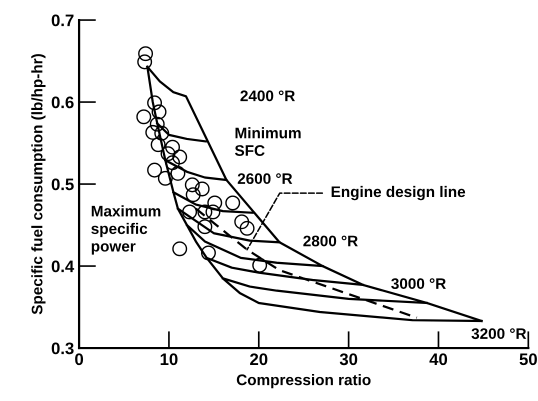  Describe the element at coordinates (303, 381) in the screenshot. I see `x-axis-title: Compression ratio` at that location.